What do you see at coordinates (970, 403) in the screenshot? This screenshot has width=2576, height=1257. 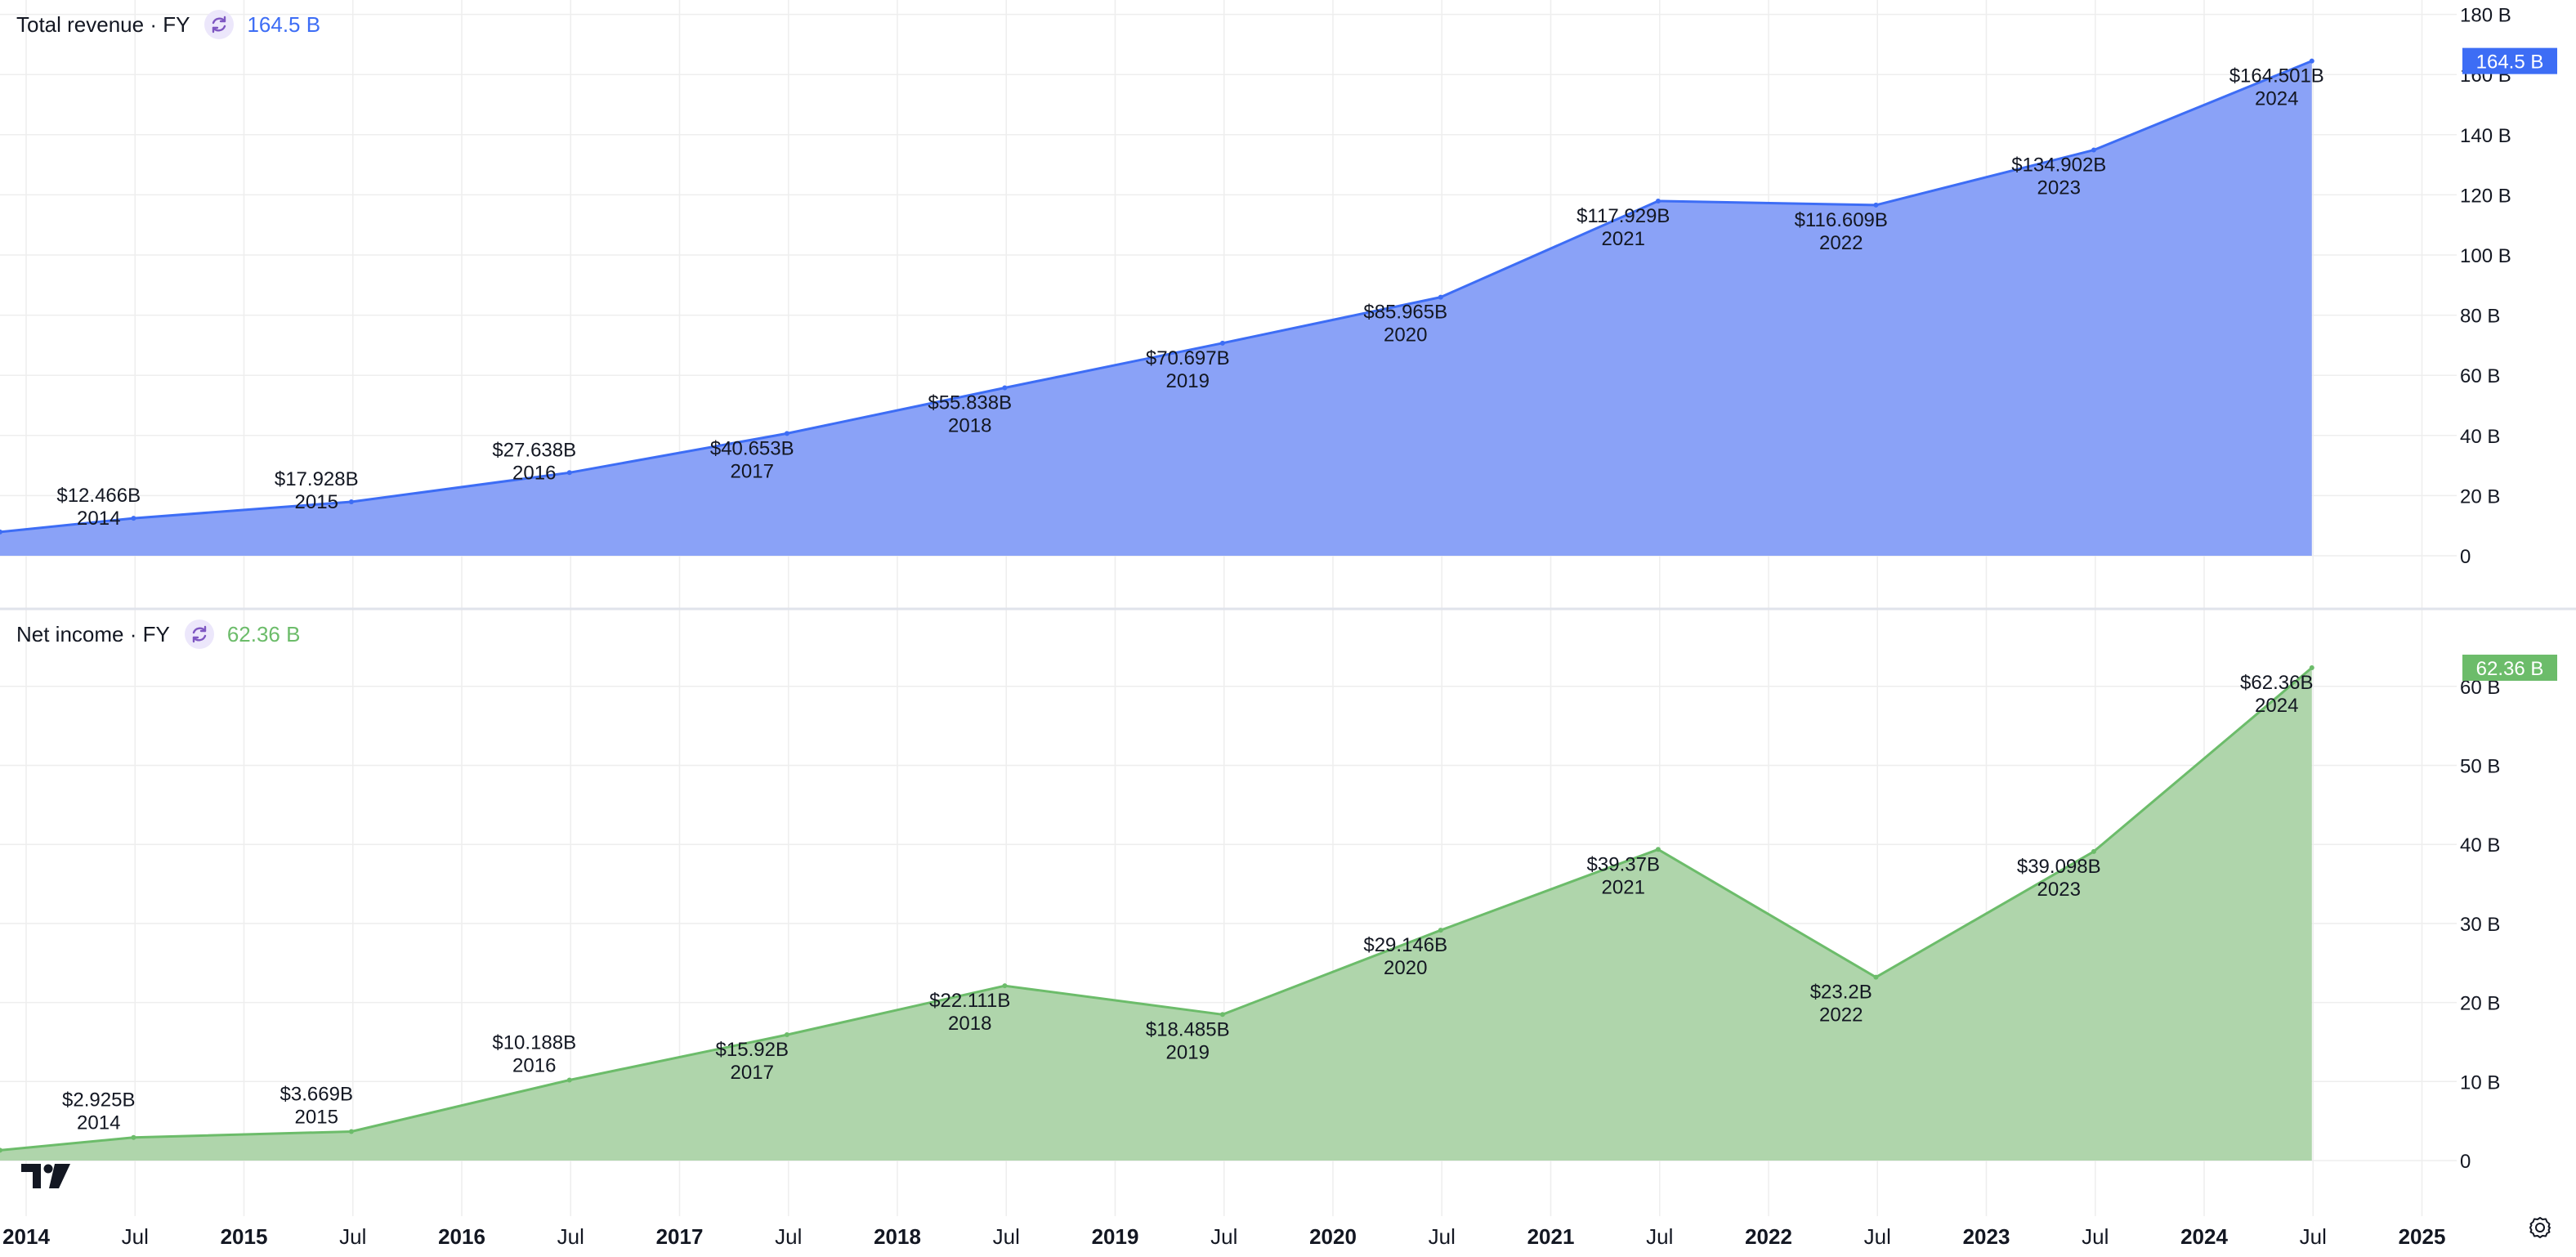 I see `data-label-value: $55.838B` at bounding box center [970, 403].